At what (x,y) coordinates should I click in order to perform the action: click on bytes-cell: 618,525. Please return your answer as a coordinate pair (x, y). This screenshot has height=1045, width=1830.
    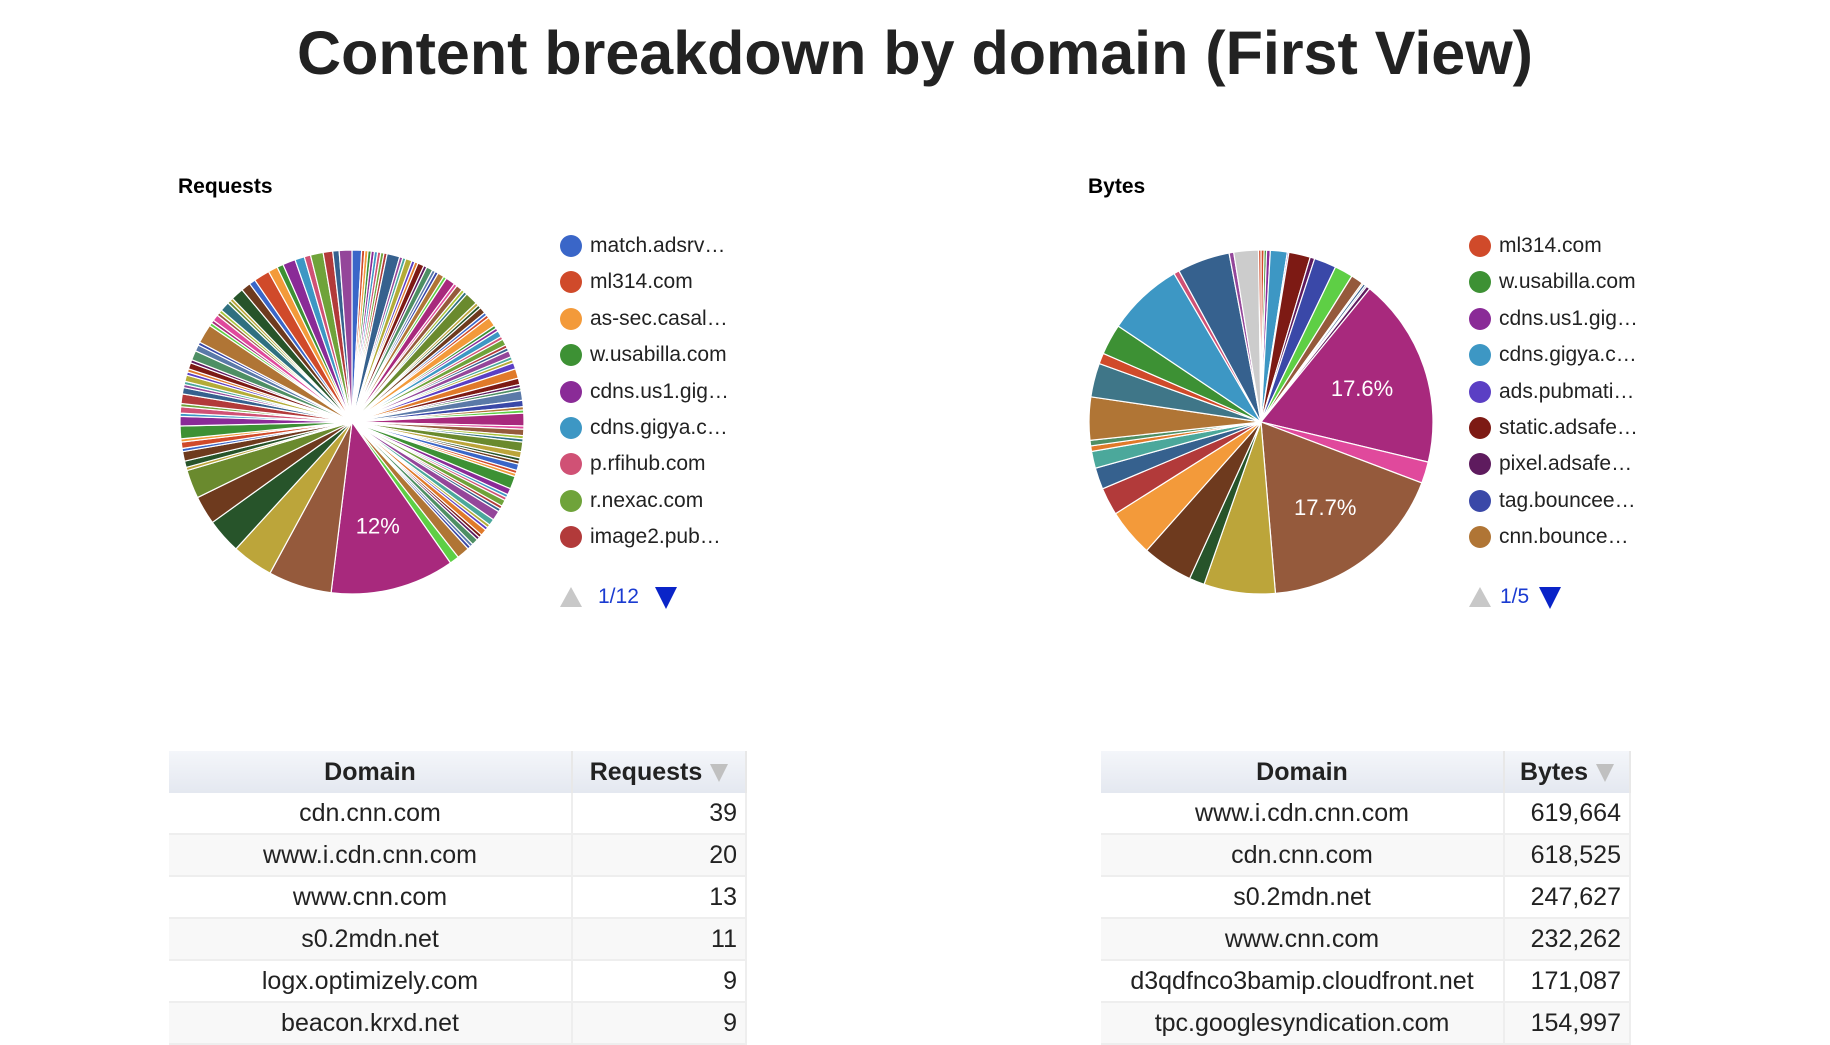
    Looking at the image, I should click on (1567, 855).